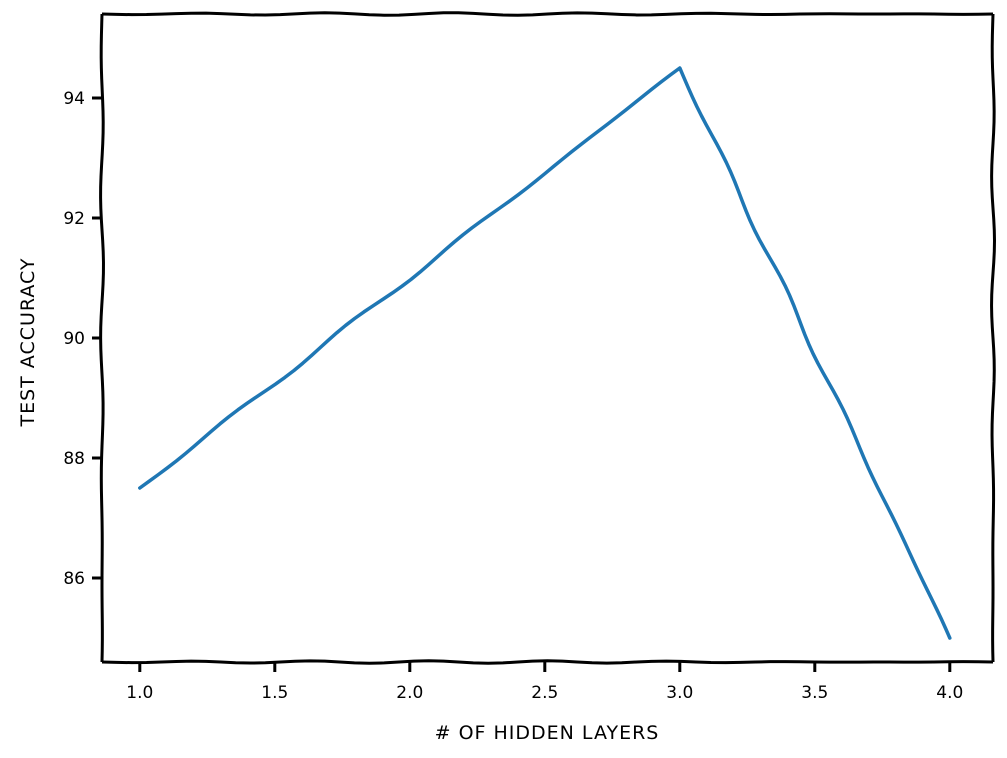 The height and width of the screenshot is (758, 1007). What do you see at coordinates (74, 339) in the screenshot?
I see `y-tick-label: 90` at bounding box center [74, 339].